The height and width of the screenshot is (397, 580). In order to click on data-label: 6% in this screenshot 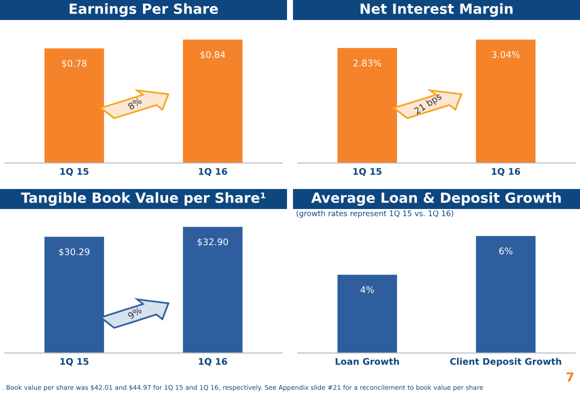, I will do `click(505, 251)`.